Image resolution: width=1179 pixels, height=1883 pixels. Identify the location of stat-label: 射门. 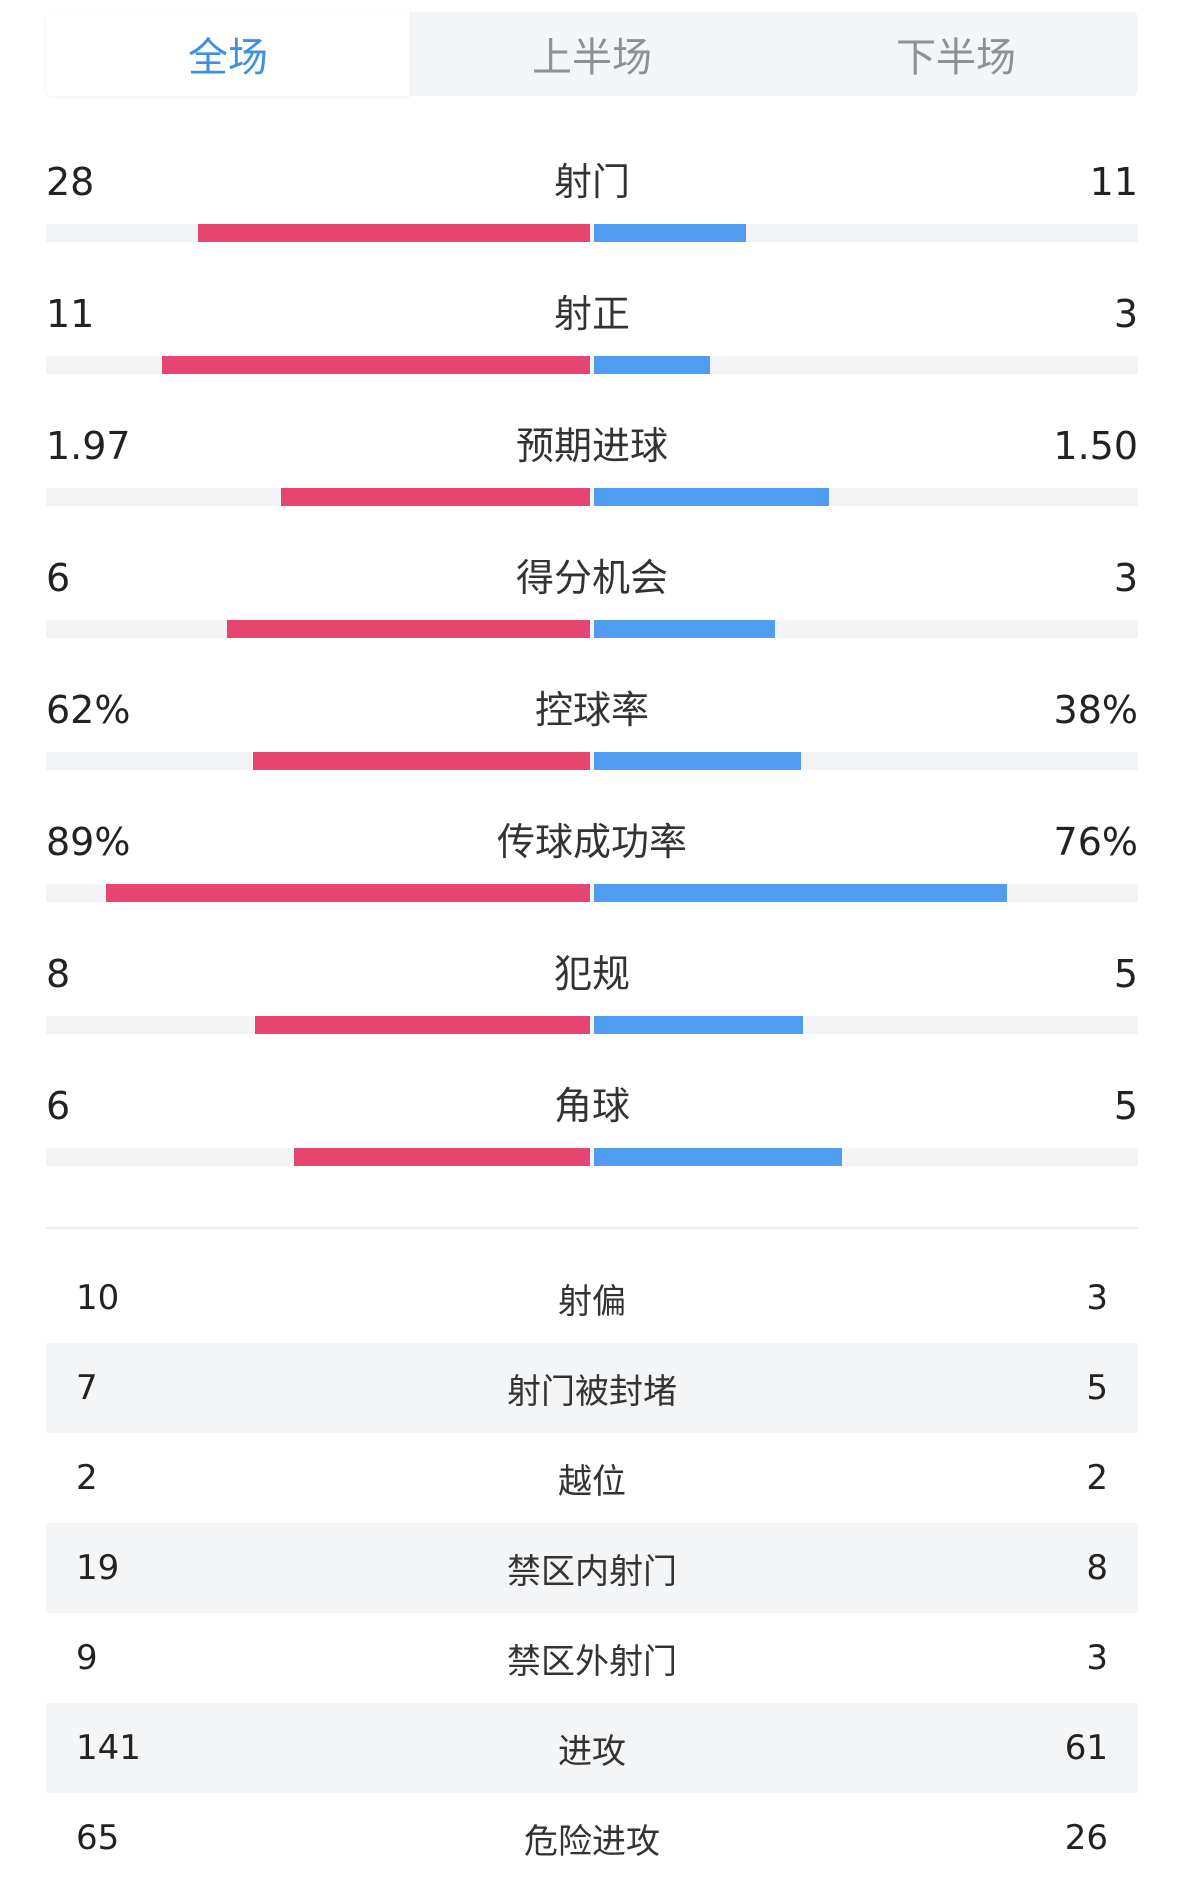
(591, 182).